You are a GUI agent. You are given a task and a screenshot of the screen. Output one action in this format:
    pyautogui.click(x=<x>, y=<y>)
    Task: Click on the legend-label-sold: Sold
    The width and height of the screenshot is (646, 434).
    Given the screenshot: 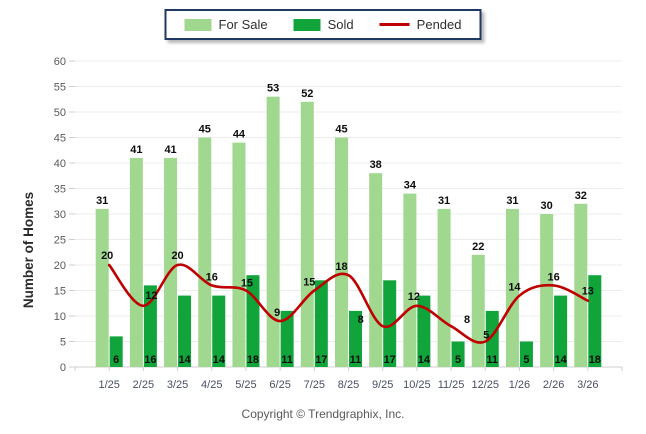 What is the action you would take?
    pyautogui.click(x=340, y=24)
    